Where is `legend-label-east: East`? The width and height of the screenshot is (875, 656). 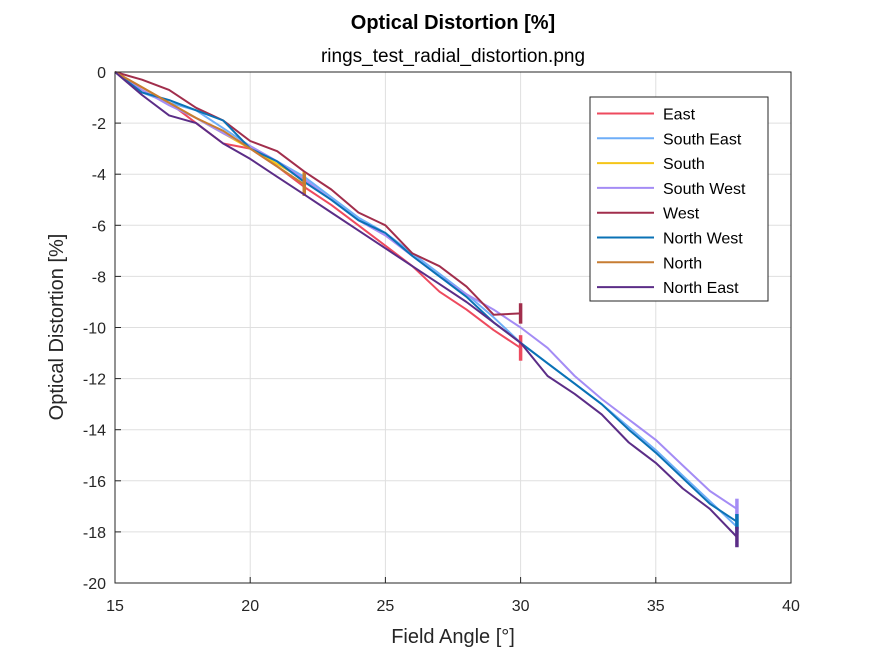 legend-label-east: East is located at coordinates (679, 115).